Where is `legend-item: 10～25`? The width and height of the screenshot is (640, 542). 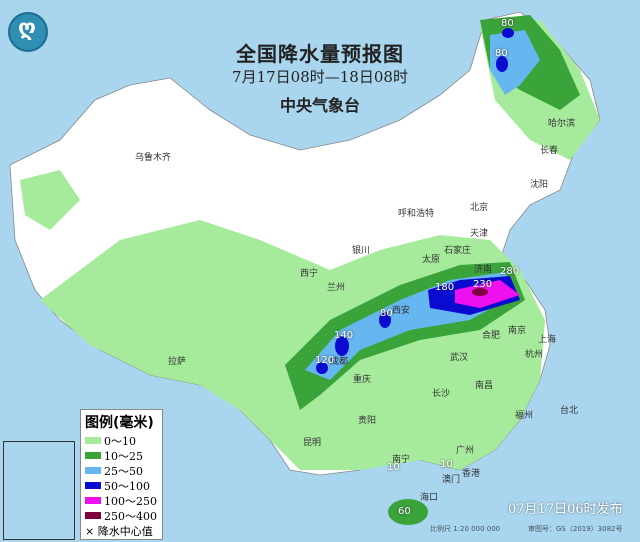 legend-item: 10～25 is located at coordinates (121, 455).